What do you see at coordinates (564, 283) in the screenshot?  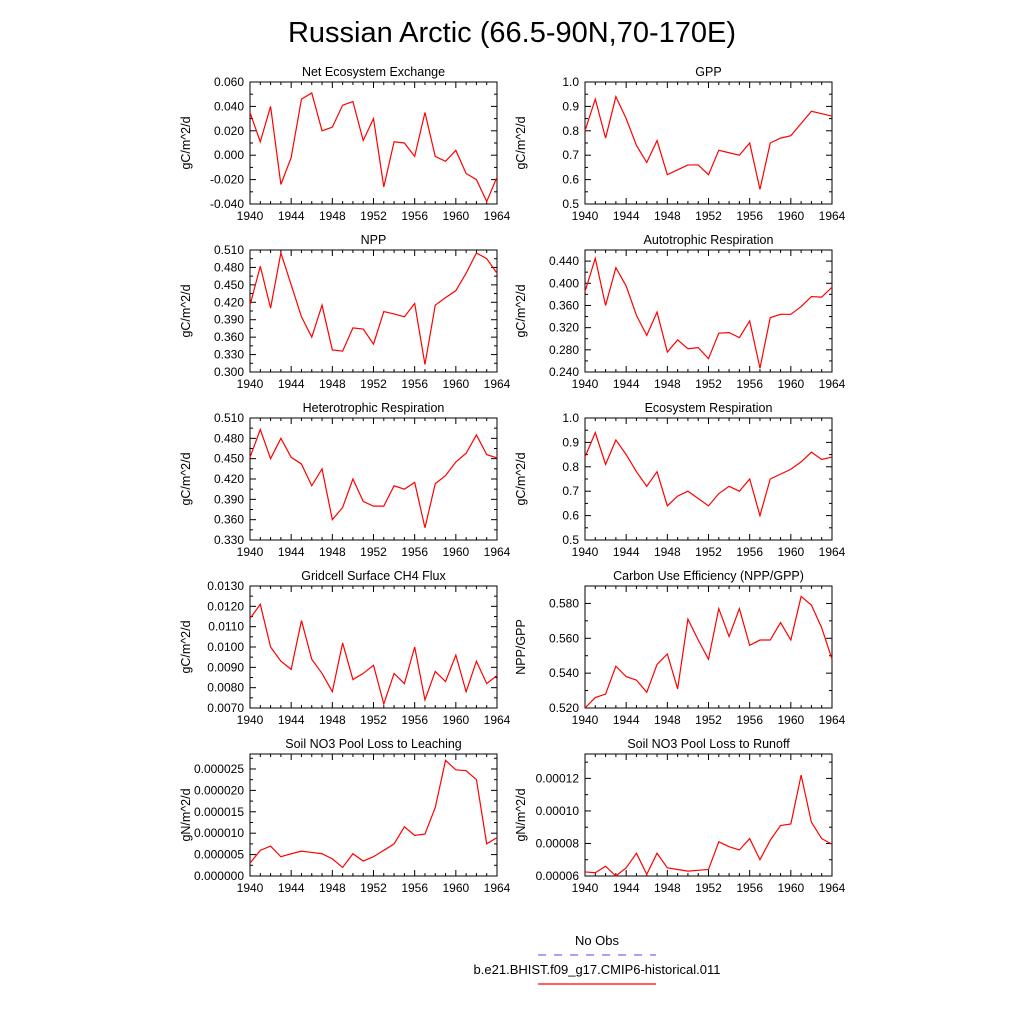 I see `y-tick-label: 0.400` at bounding box center [564, 283].